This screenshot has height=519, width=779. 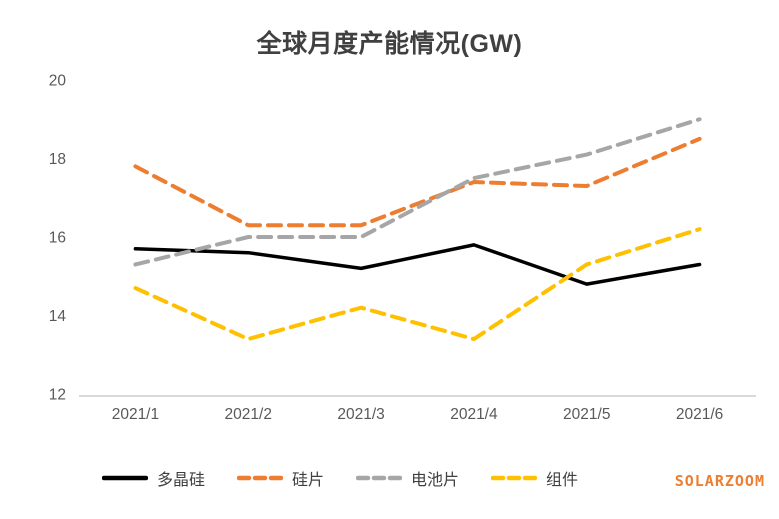 I want to click on y-axis-tick-label: 14, so click(x=58, y=316).